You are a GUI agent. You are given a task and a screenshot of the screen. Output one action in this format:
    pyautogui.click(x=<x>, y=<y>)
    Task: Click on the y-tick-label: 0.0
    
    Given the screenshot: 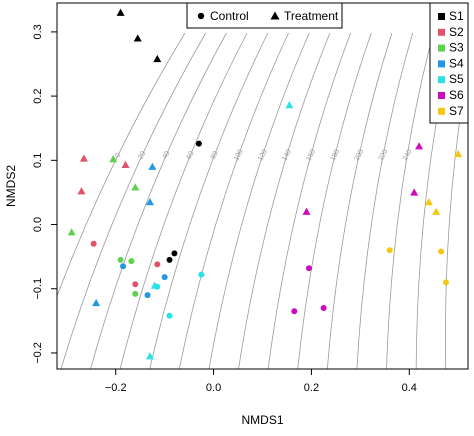 What is the action you would take?
    pyautogui.click(x=38, y=224)
    